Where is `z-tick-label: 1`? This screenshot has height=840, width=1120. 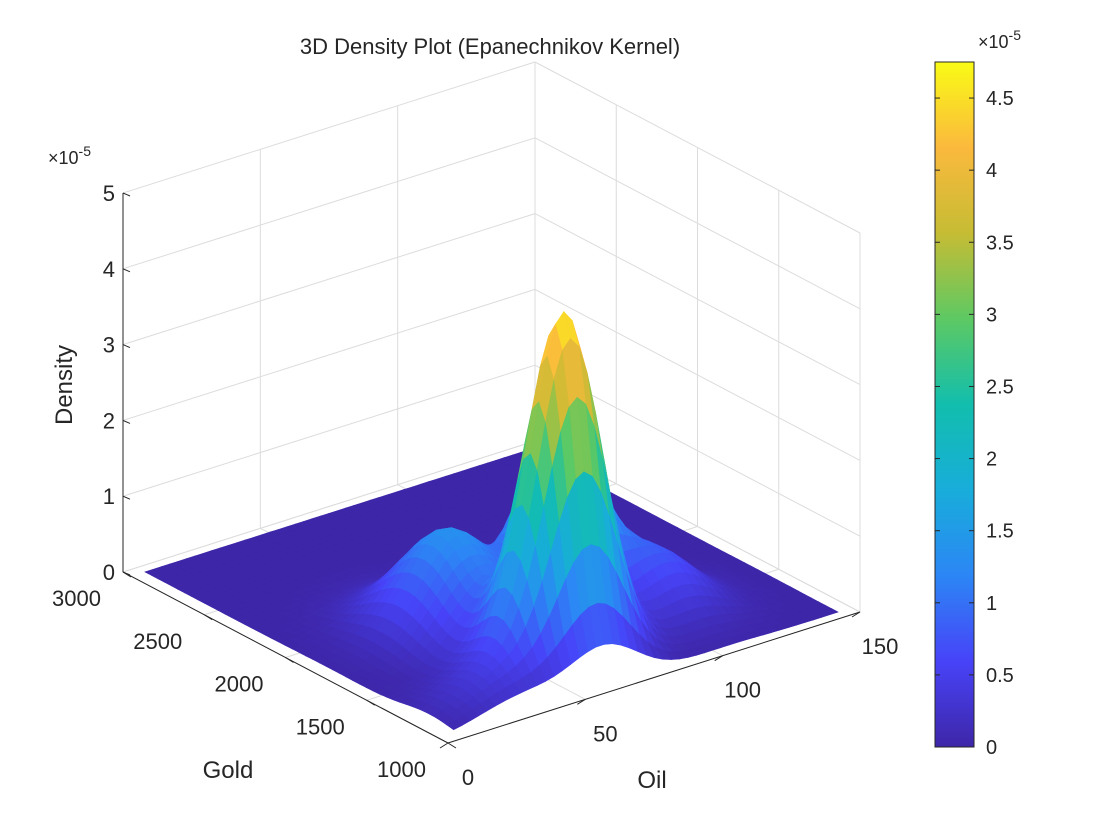 z-tick-label: 1 is located at coordinates (109, 496).